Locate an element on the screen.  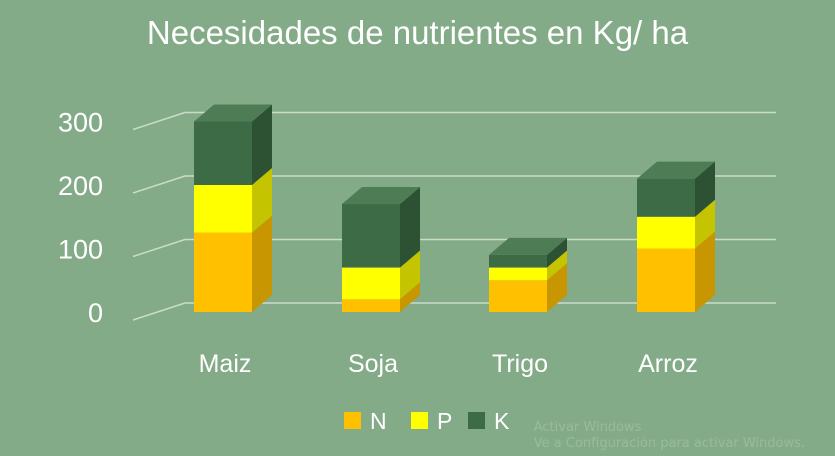
y-tick-label: 300 is located at coordinates (80, 123).